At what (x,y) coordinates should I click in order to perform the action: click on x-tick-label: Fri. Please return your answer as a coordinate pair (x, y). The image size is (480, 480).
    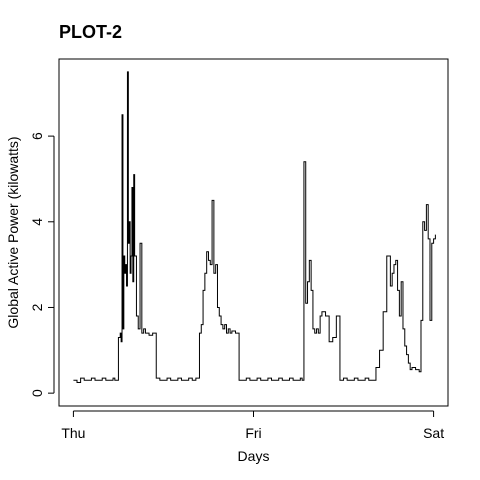
    Looking at the image, I should click on (253, 433).